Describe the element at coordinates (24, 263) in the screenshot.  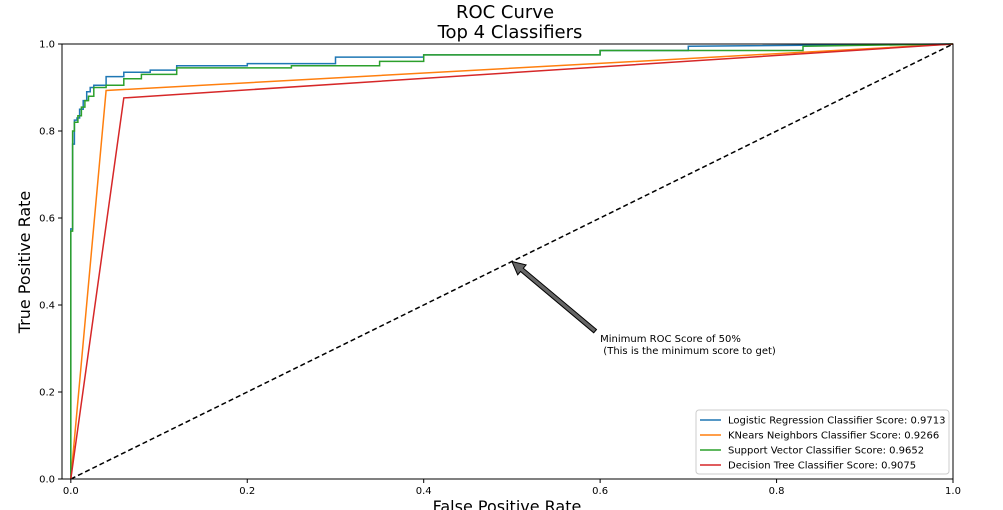
I see `y-axis-label: True Positive Rate` at that location.